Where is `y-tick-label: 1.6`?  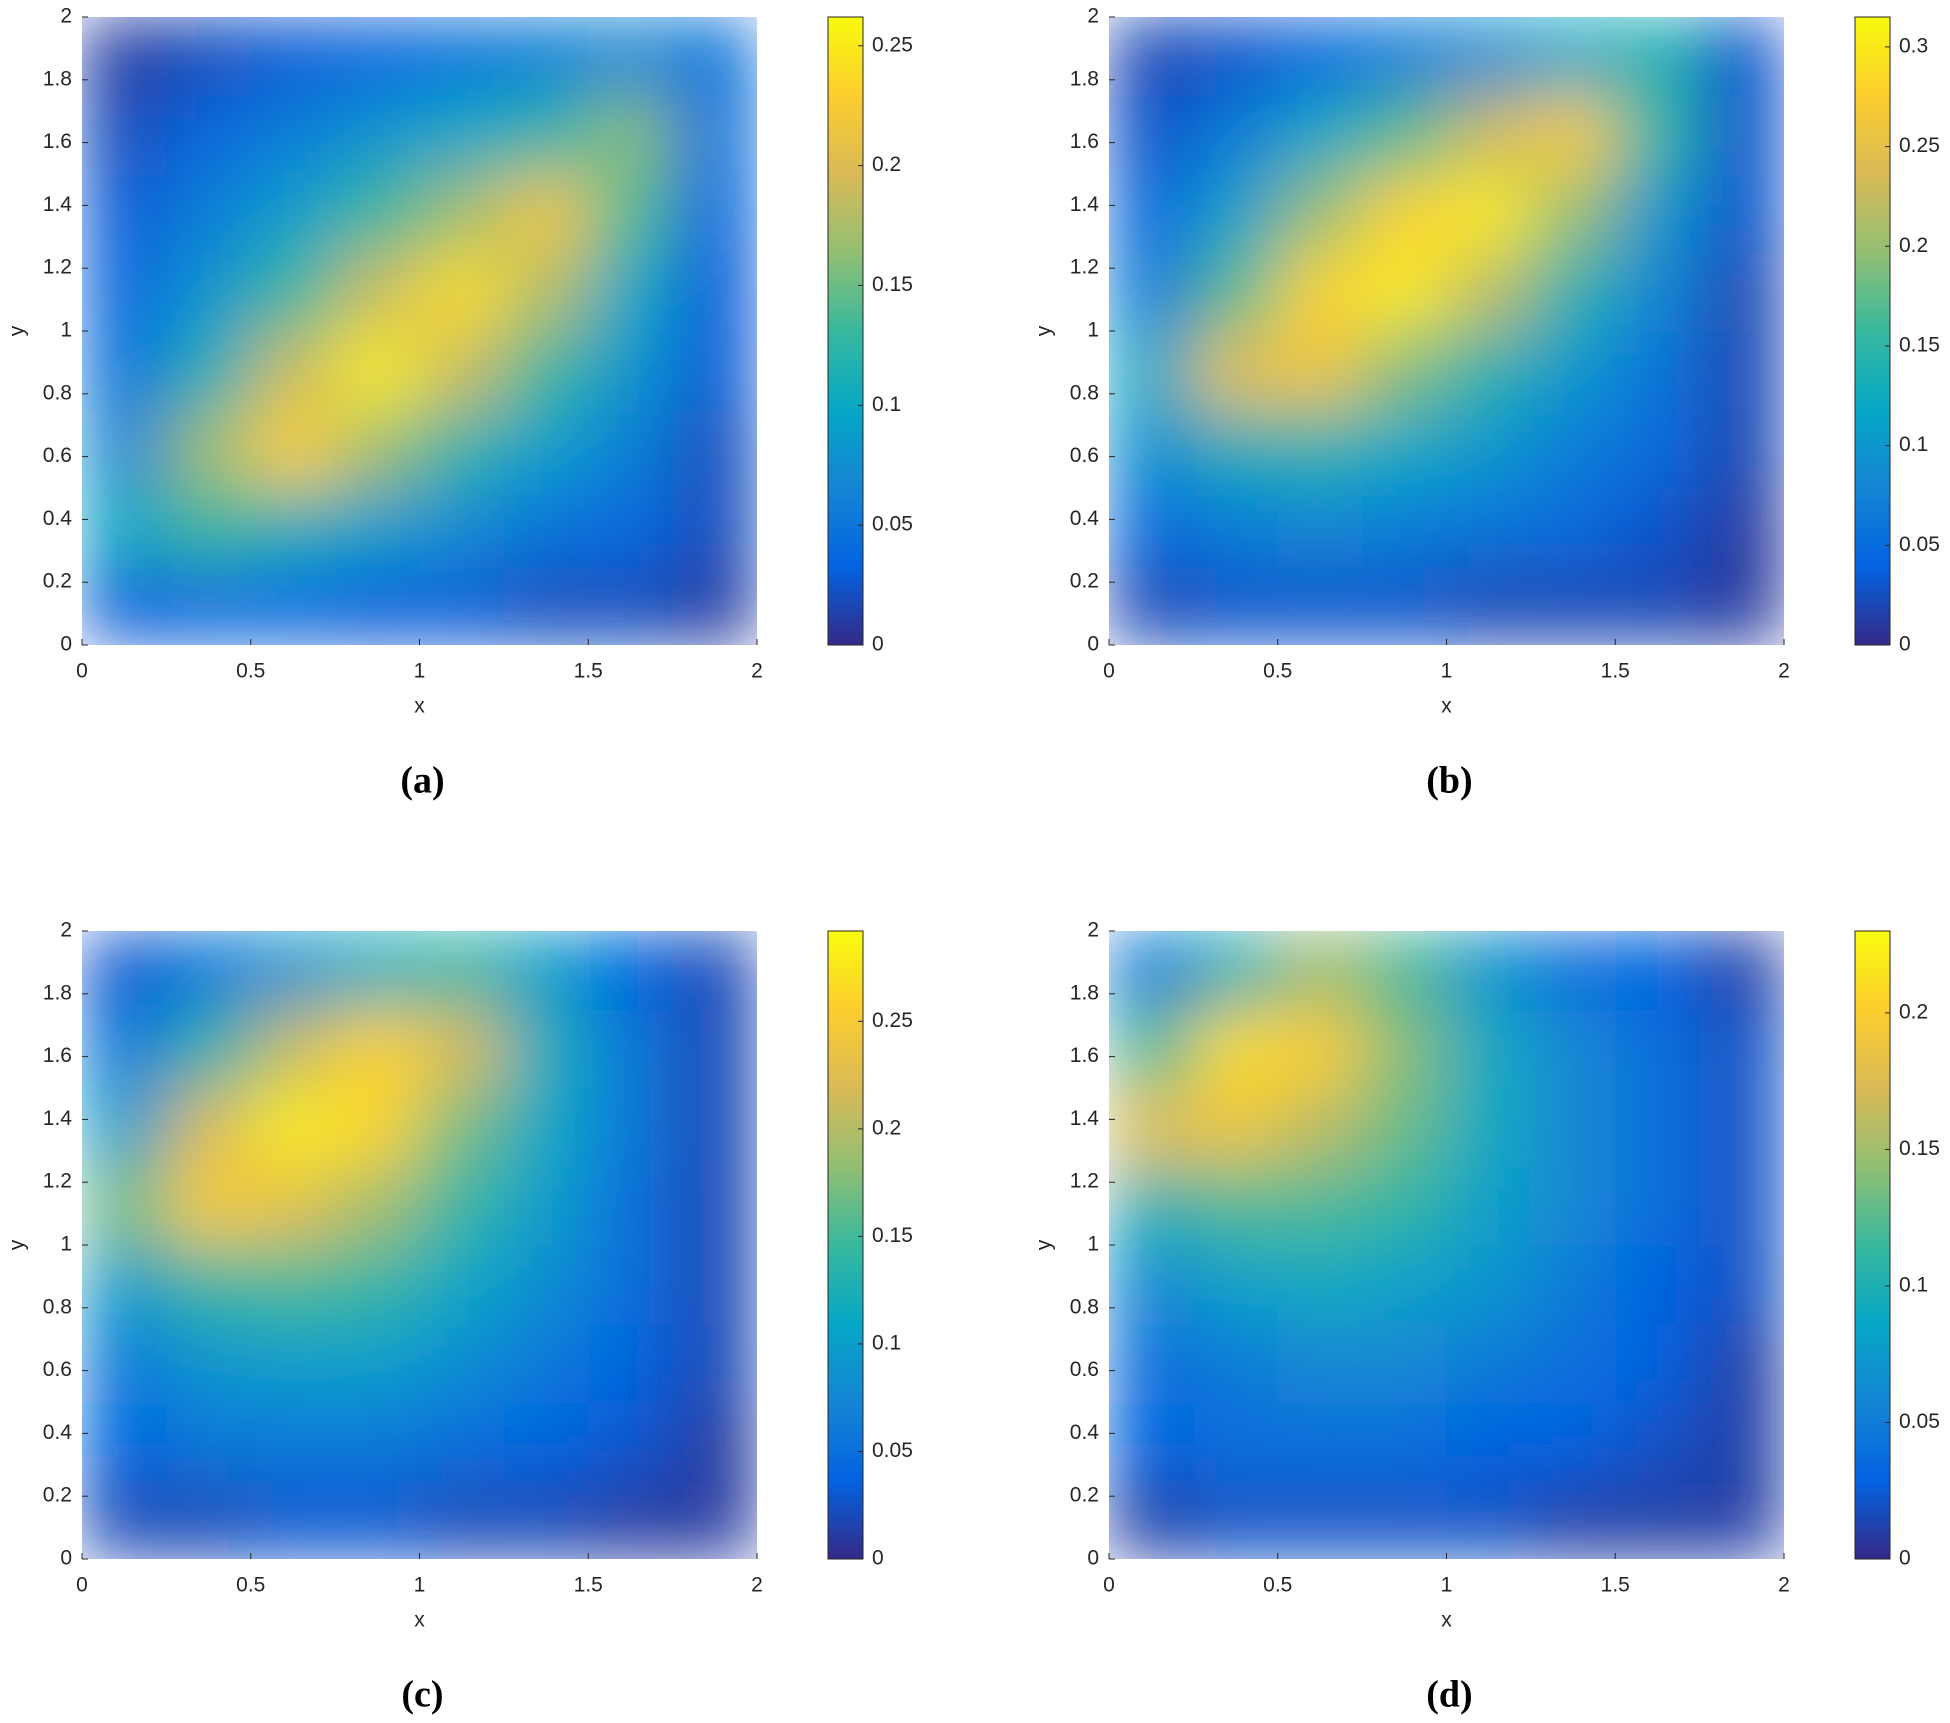 y-tick-label: 1.6 is located at coordinates (1084, 141).